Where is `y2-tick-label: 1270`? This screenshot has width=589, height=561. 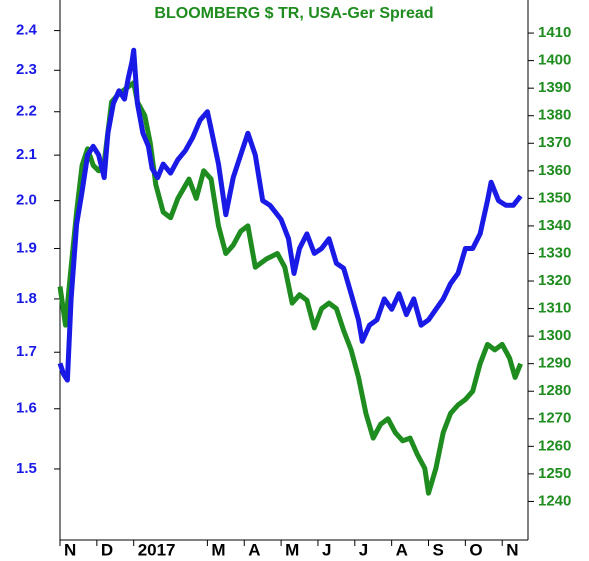 y2-tick-label: 1270 is located at coordinates (554, 418).